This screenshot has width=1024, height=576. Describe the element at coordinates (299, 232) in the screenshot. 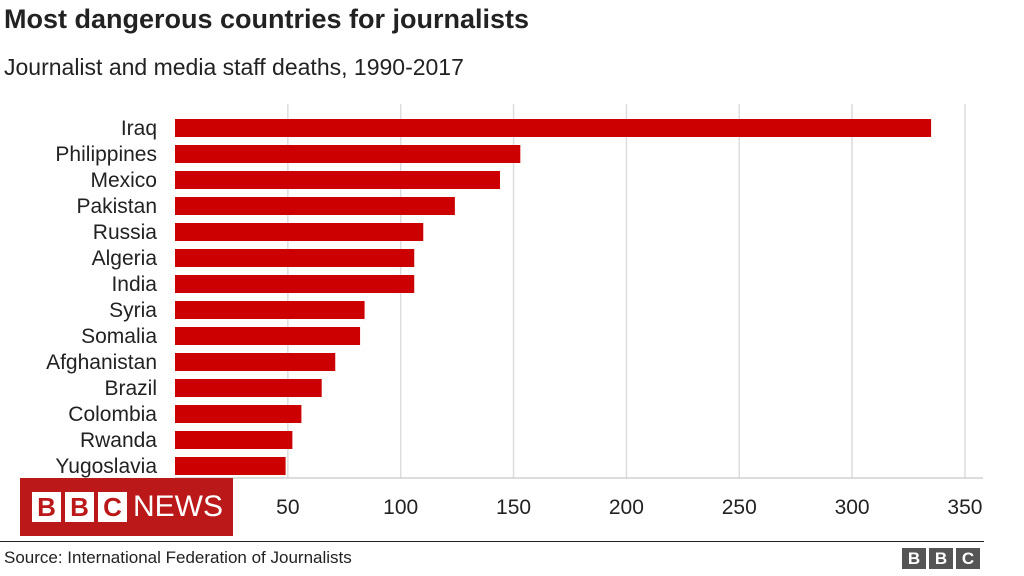

I see `bar-russia` at that location.